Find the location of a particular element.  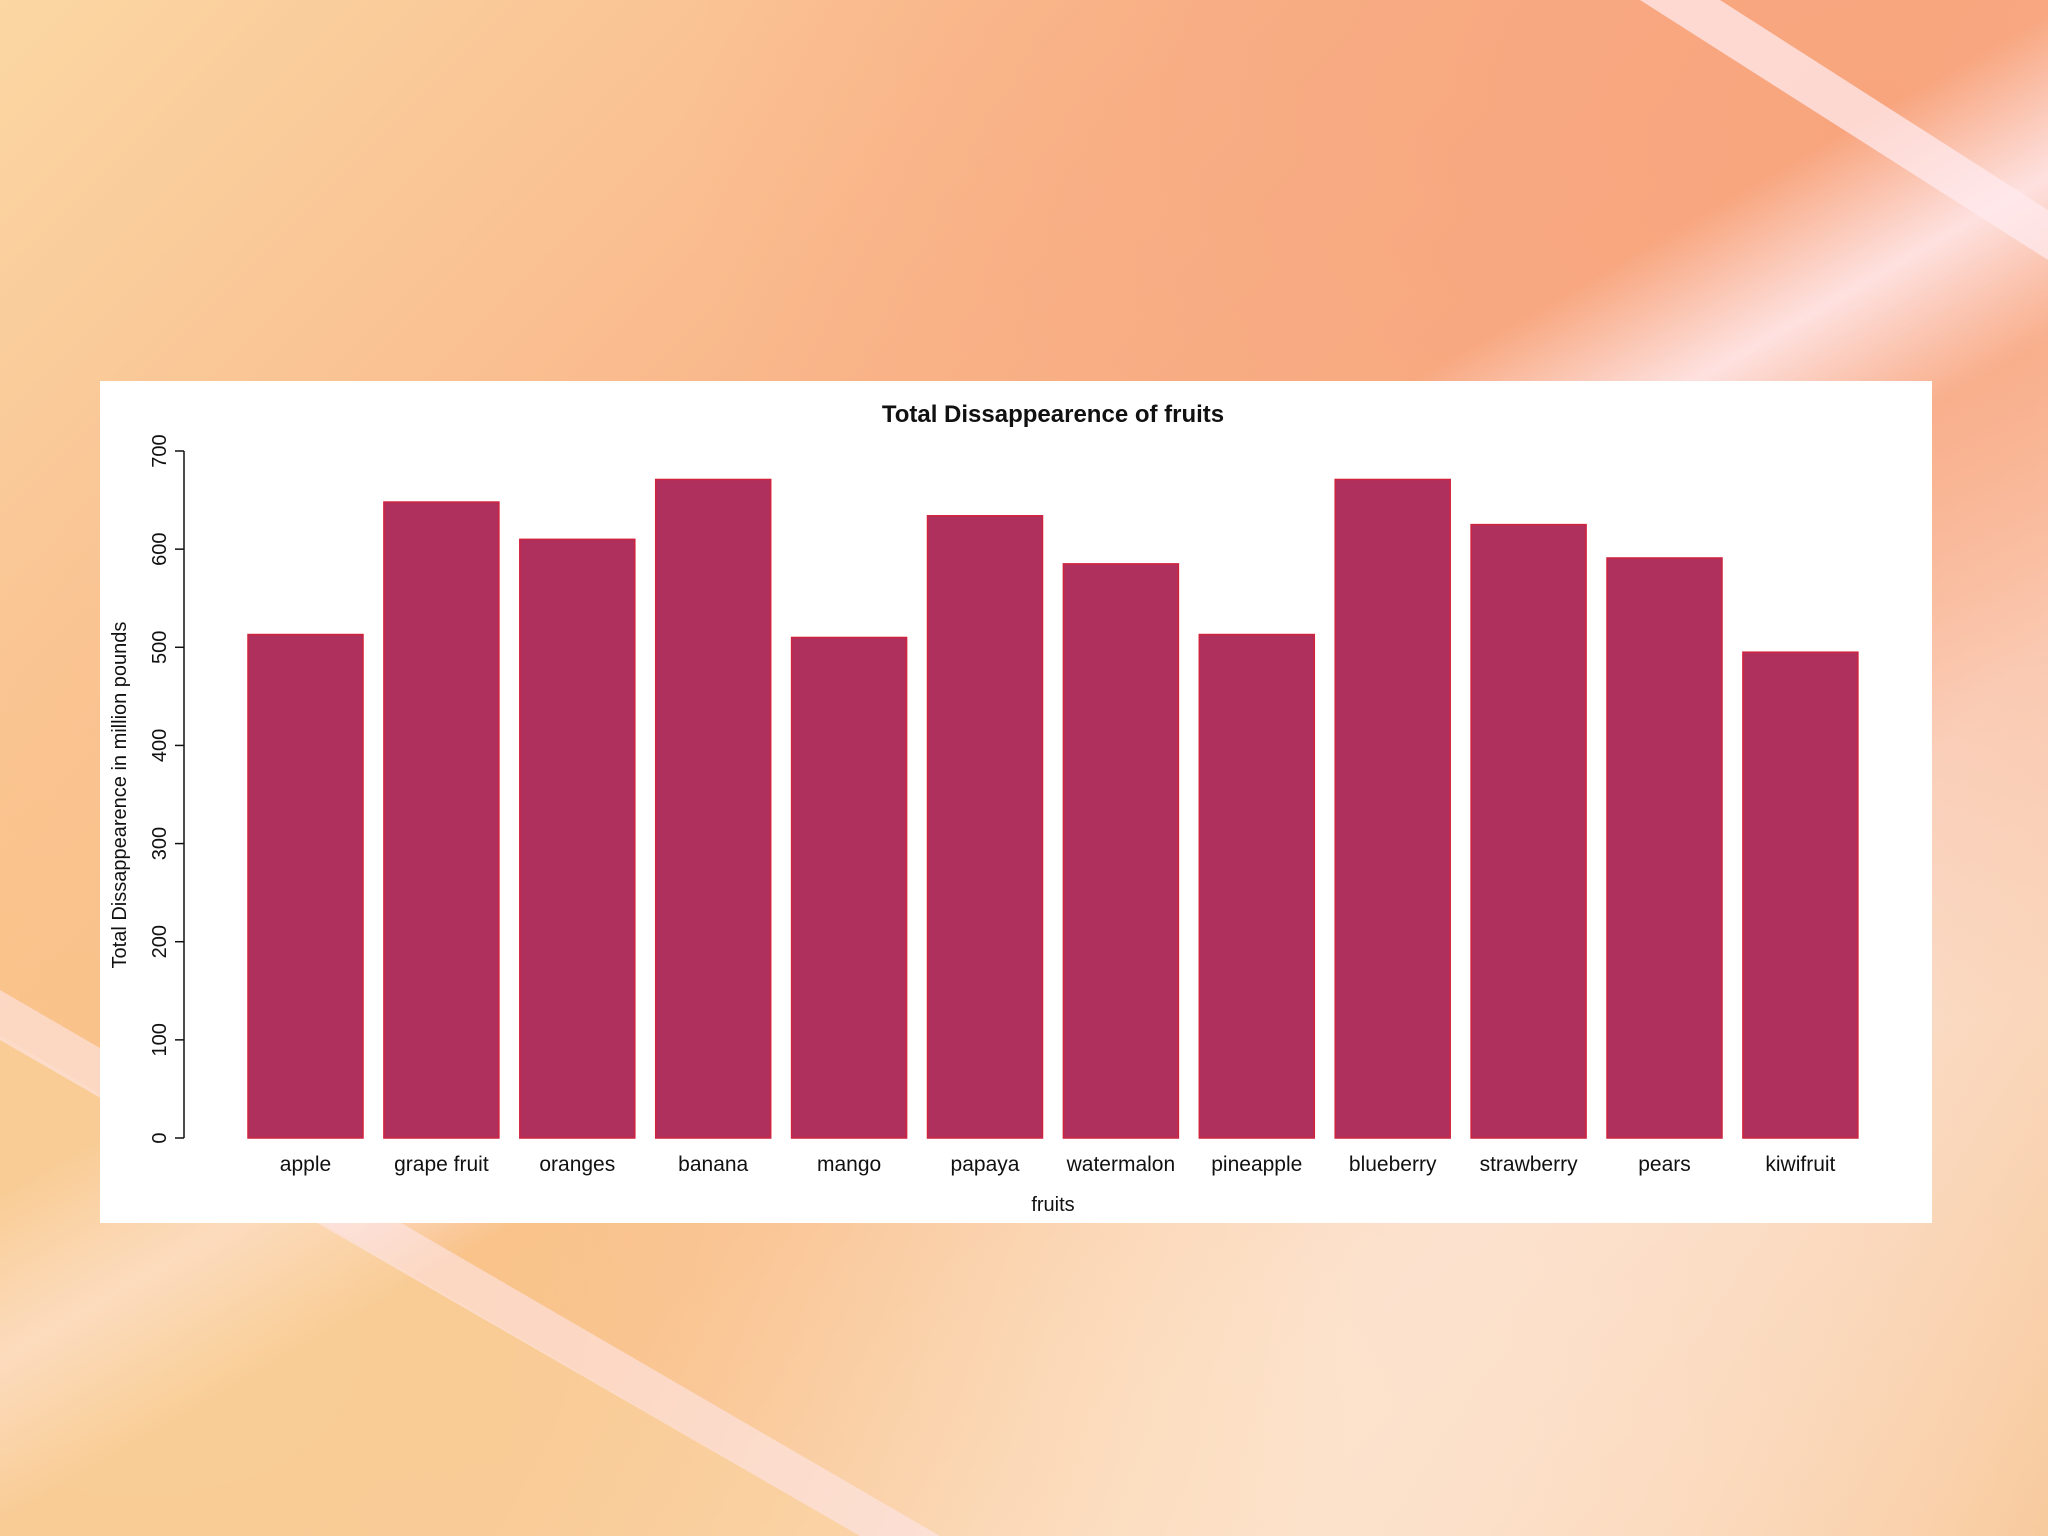

x-axis-title: fruits is located at coordinates (1052, 1205).